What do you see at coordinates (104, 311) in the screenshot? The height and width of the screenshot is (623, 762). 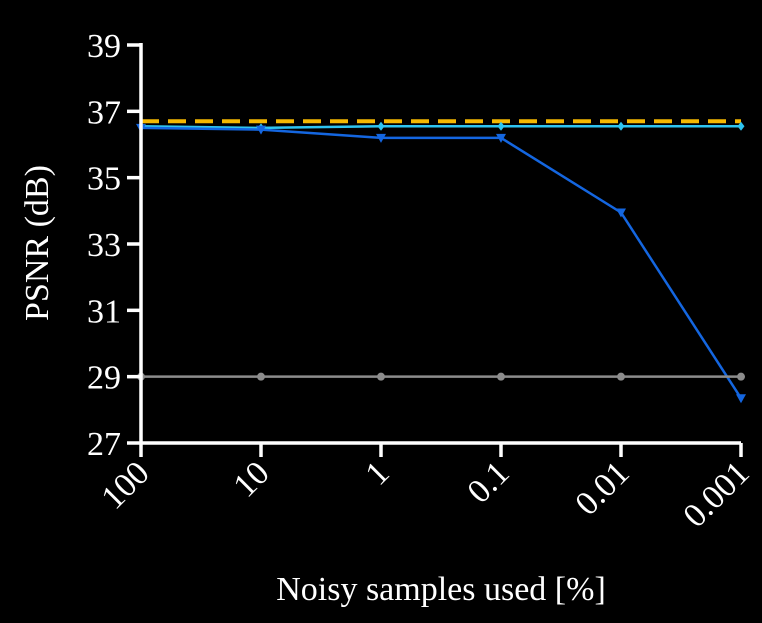 I see `y-tick-label: 31` at bounding box center [104, 311].